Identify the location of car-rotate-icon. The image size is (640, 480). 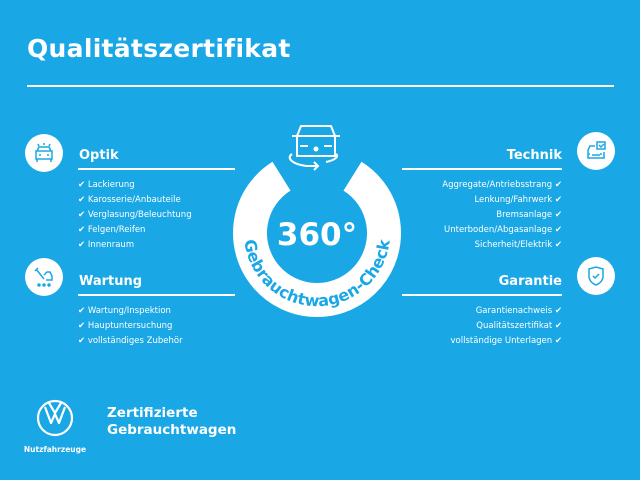
(314, 148).